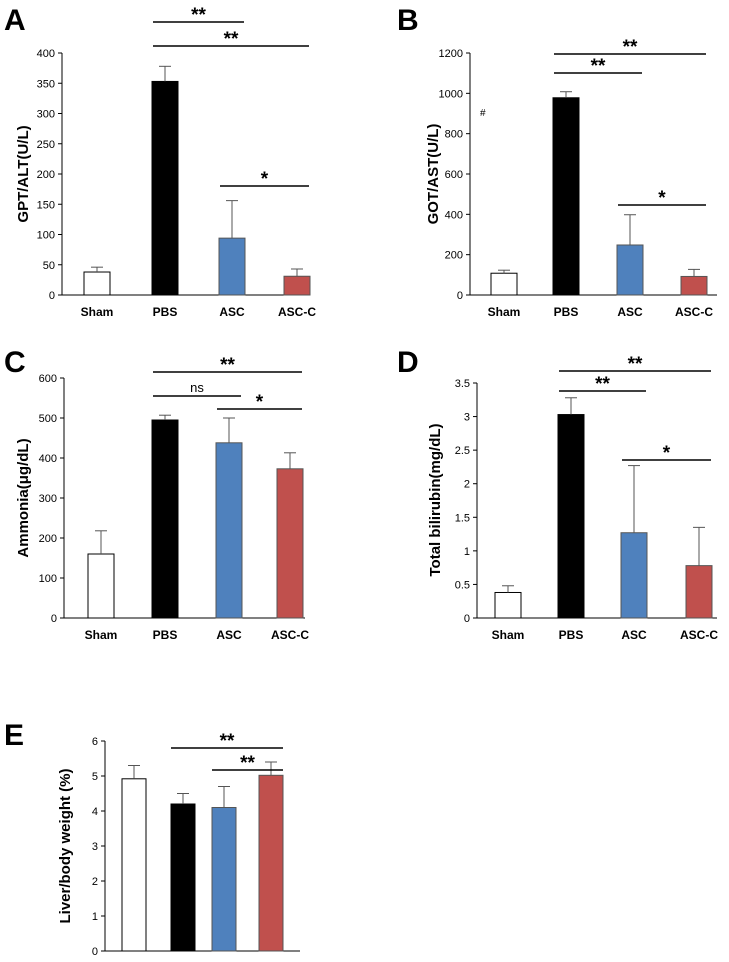 This screenshot has width=729, height=962. What do you see at coordinates (46, 84) in the screenshot?
I see `y-tick-label: 350` at bounding box center [46, 84].